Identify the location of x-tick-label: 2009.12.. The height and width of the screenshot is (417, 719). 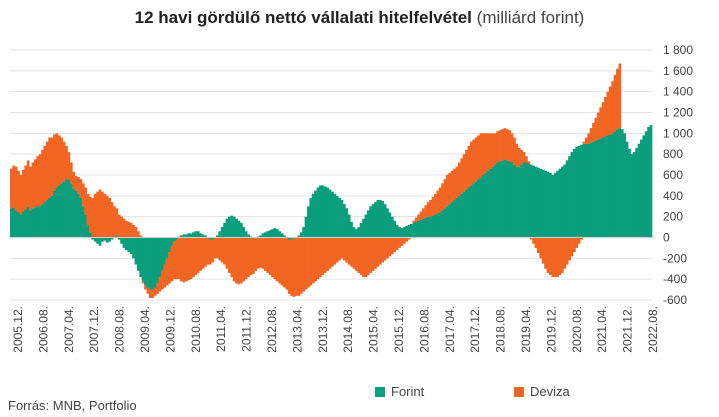
(170, 329).